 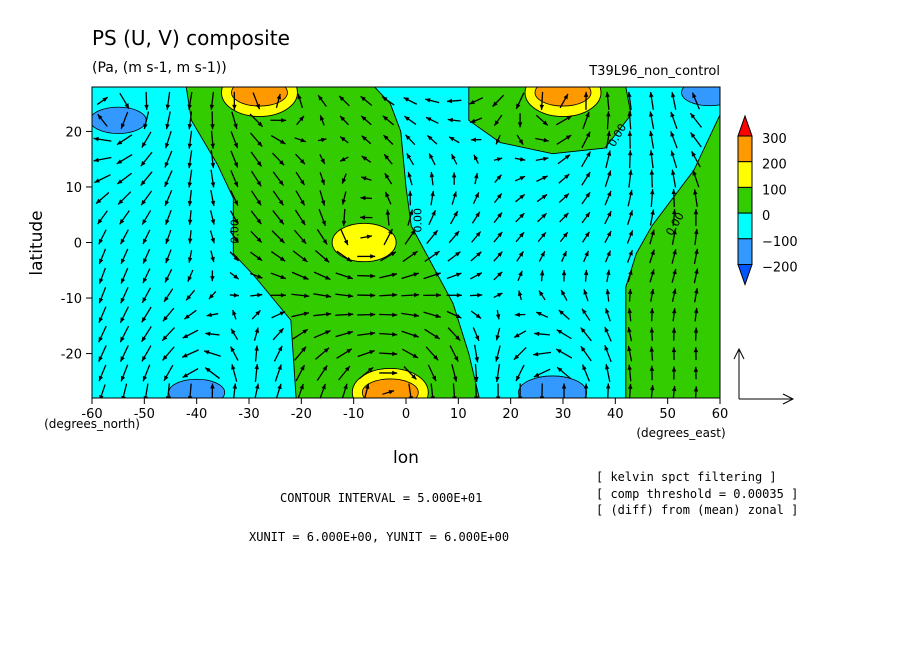 I want to click on x-axis-title: lon, so click(x=406, y=458).